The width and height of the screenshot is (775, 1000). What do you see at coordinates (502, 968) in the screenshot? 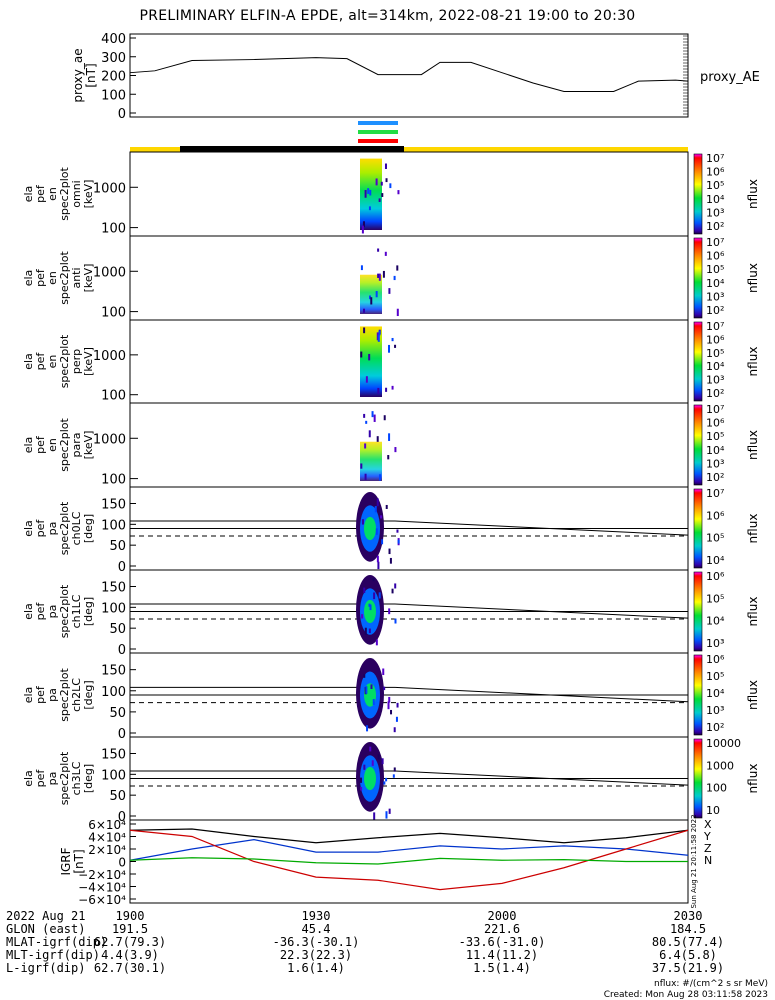
I see `ephemeris-value: 1.5(1.4)` at bounding box center [502, 968].